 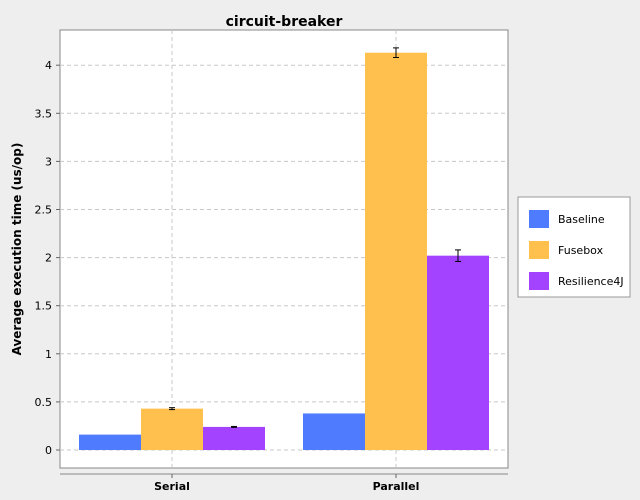 What do you see at coordinates (284, 22) in the screenshot?
I see `chart-title: circuit-breaker` at bounding box center [284, 22].